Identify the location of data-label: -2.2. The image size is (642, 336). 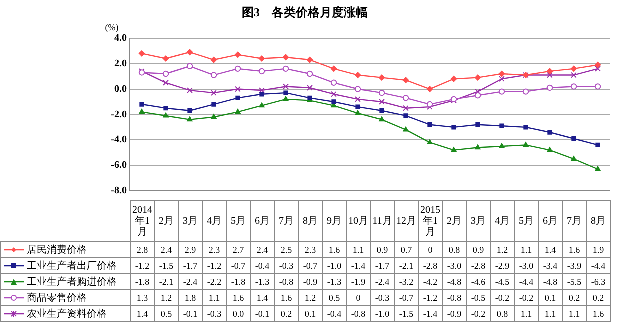
(214, 282).